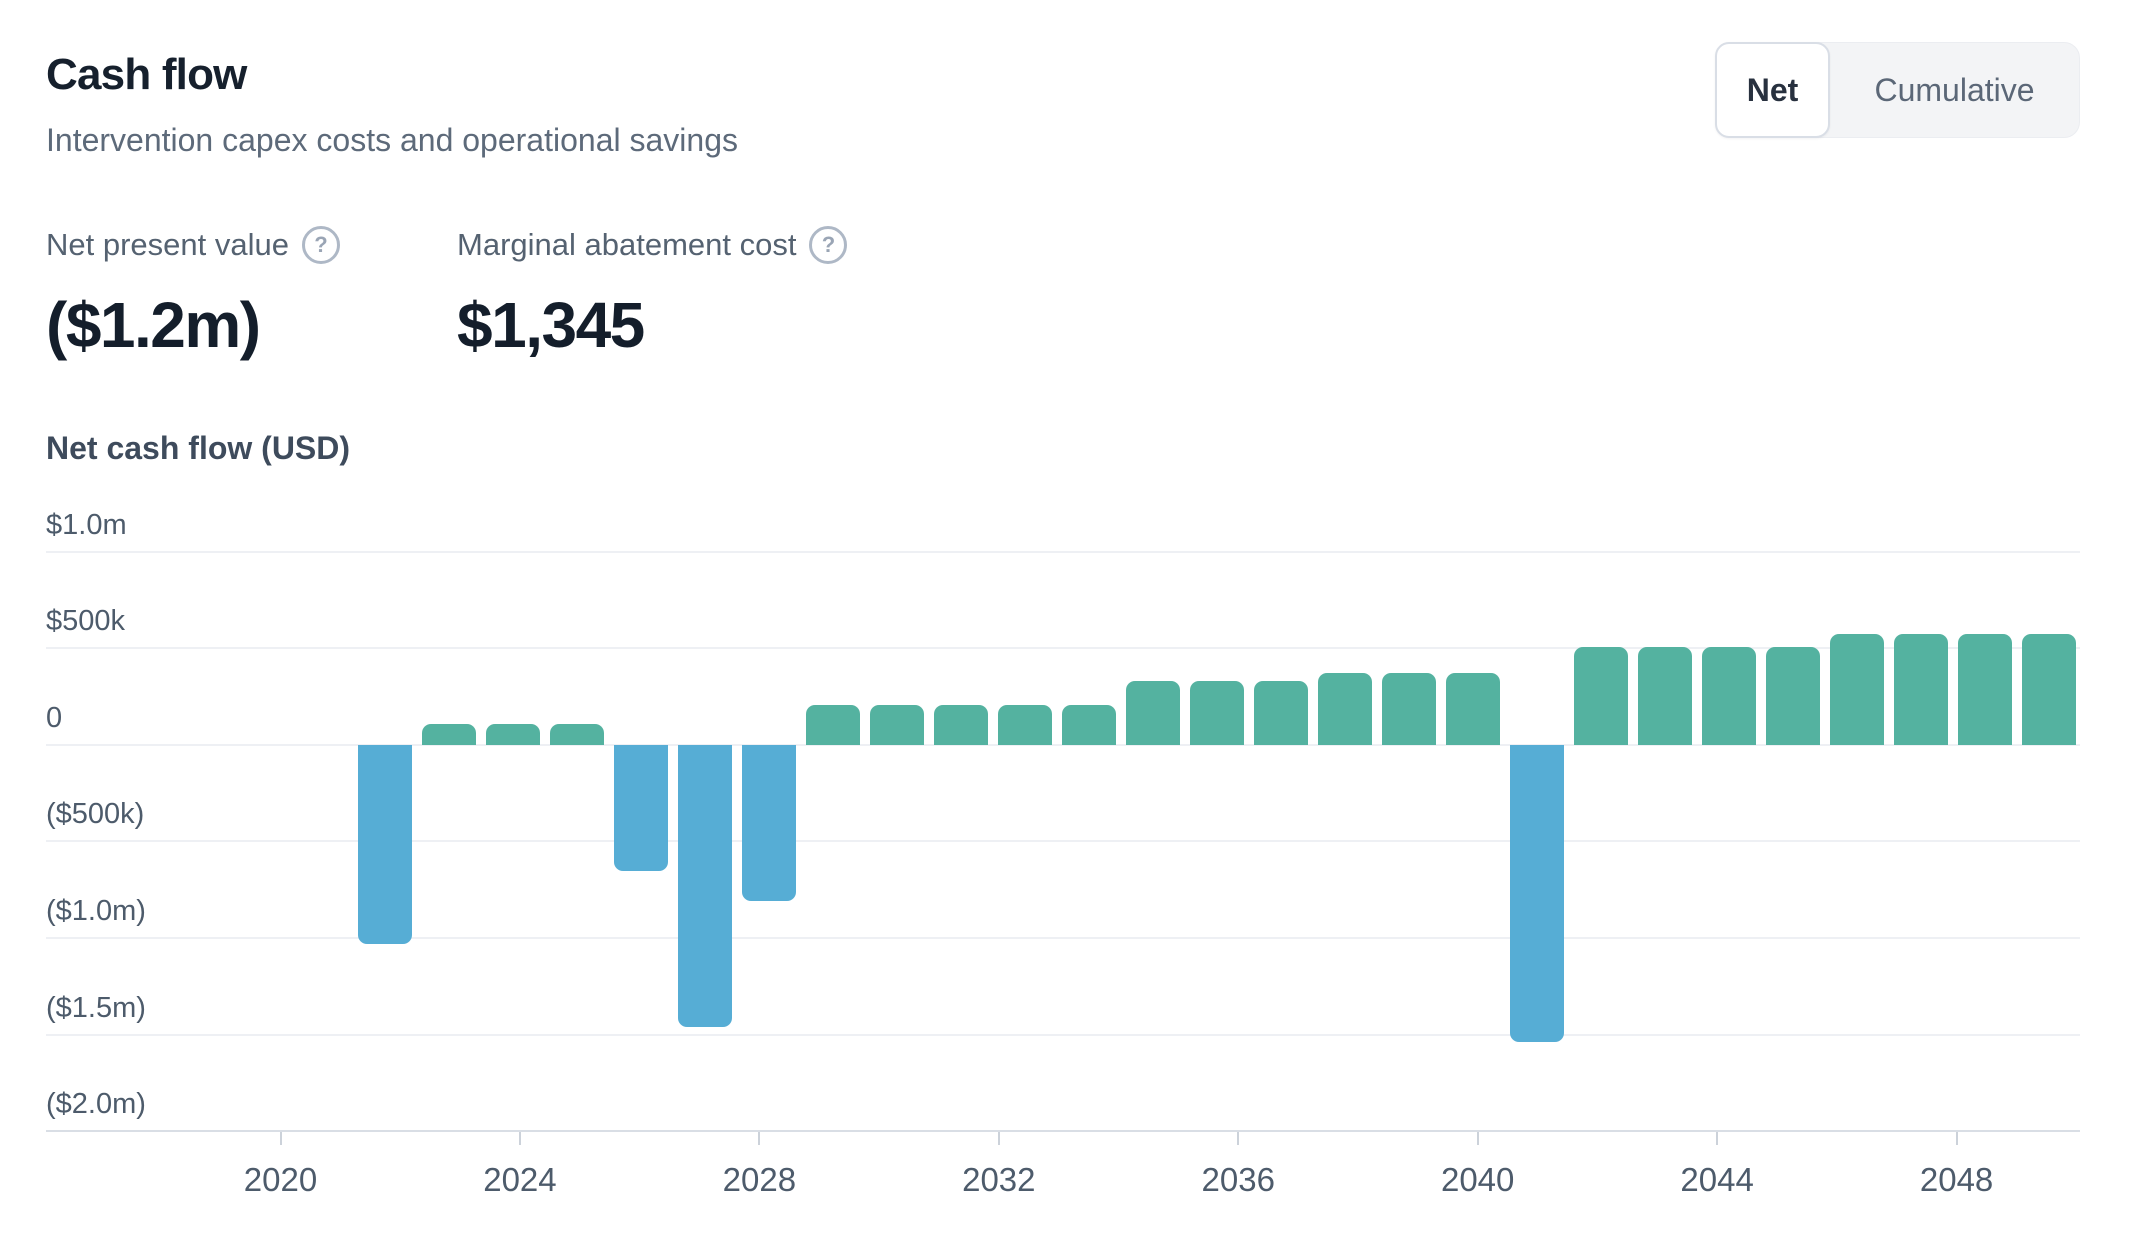 The height and width of the screenshot is (1248, 2130). What do you see at coordinates (385, 844) in the screenshot?
I see `bar-2022` at bounding box center [385, 844].